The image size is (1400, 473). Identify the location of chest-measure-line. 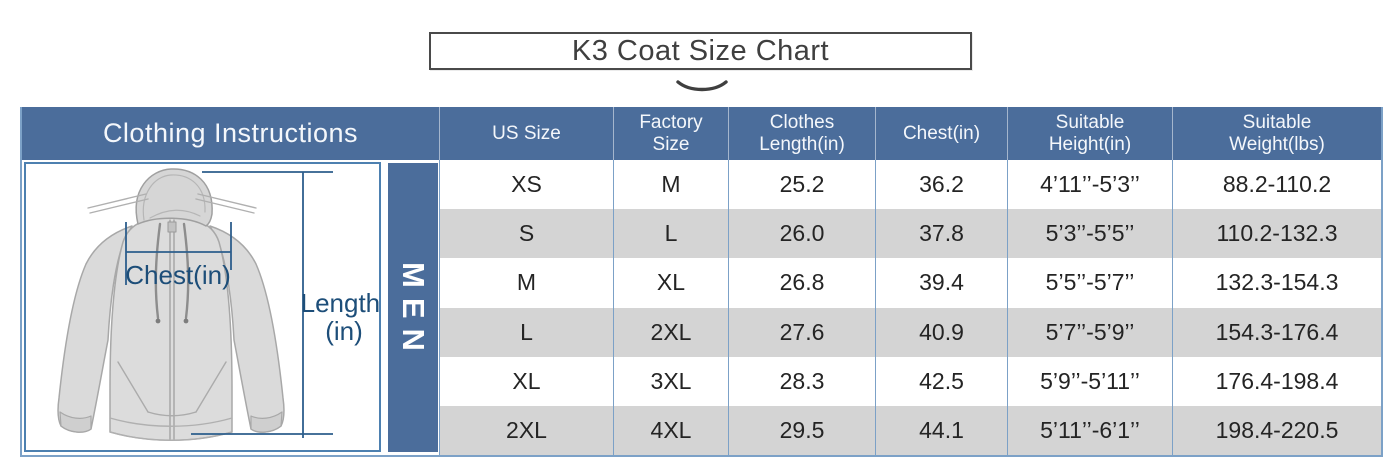
(178, 253).